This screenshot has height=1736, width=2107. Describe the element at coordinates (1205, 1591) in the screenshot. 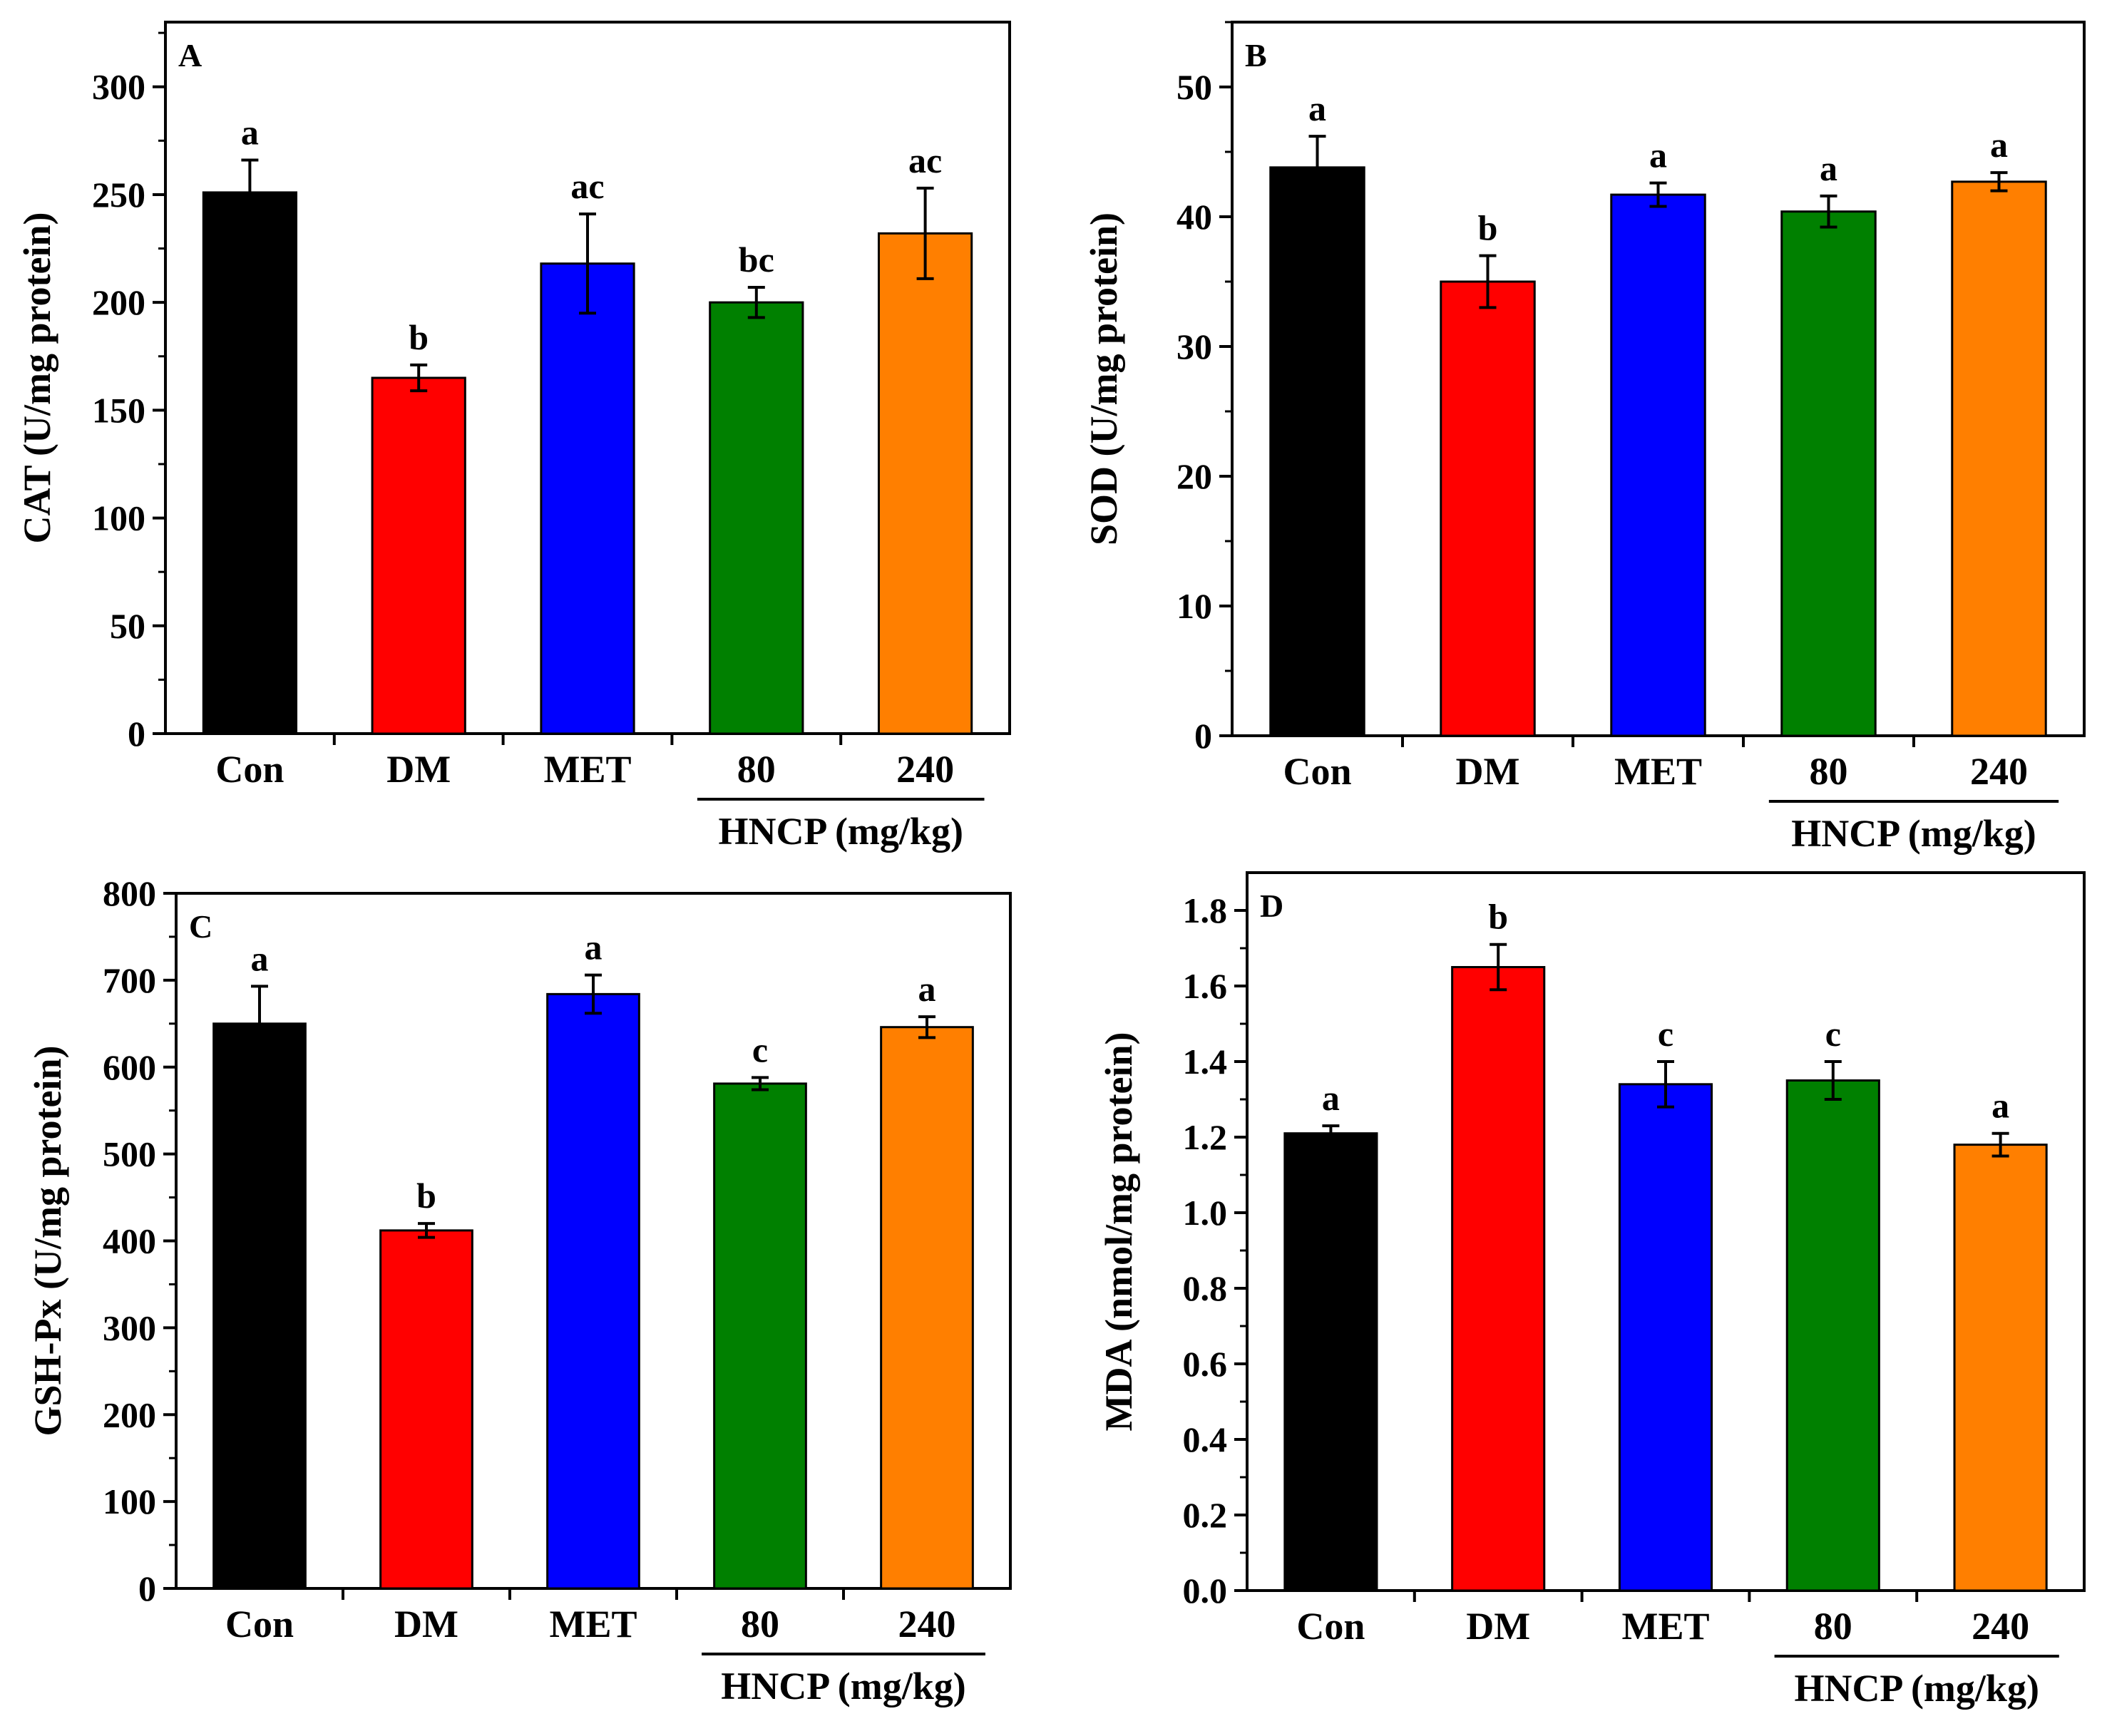

I see `y-tick-label: 0.0` at that location.